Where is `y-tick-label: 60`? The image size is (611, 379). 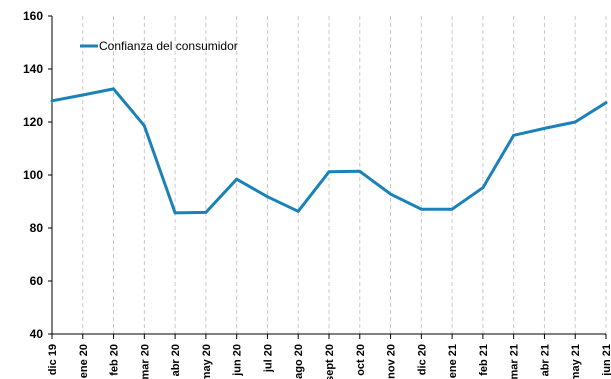 y-tick-label: 60 is located at coordinates (37, 281).